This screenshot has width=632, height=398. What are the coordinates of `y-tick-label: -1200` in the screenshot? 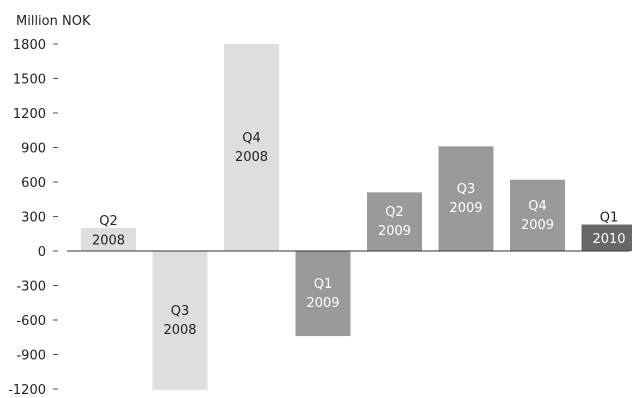 It's located at (27, 388).